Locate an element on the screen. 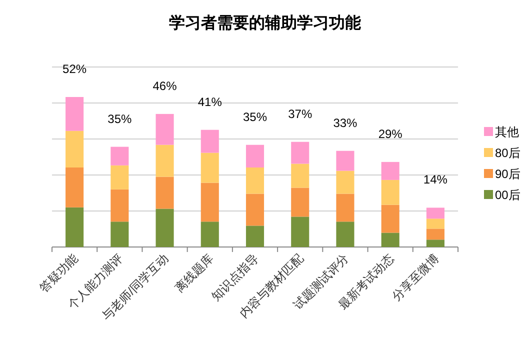  annotation: 37% is located at coordinates (300, 113).